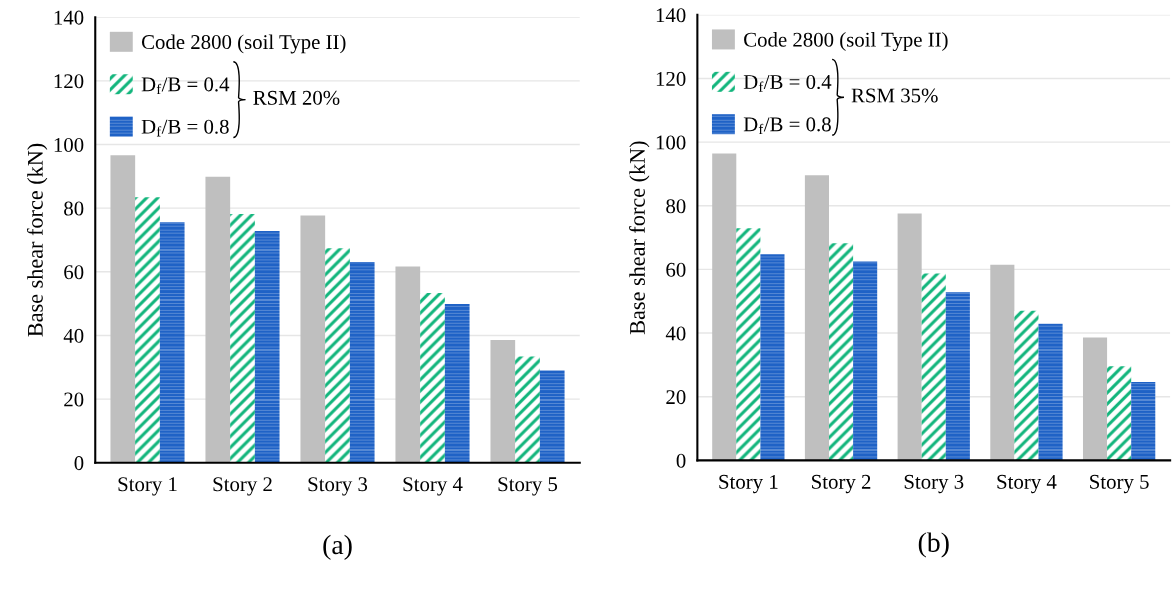  Describe the element at coordinates (933, 545) in the screenshot. I see `text: (b)` at that location.